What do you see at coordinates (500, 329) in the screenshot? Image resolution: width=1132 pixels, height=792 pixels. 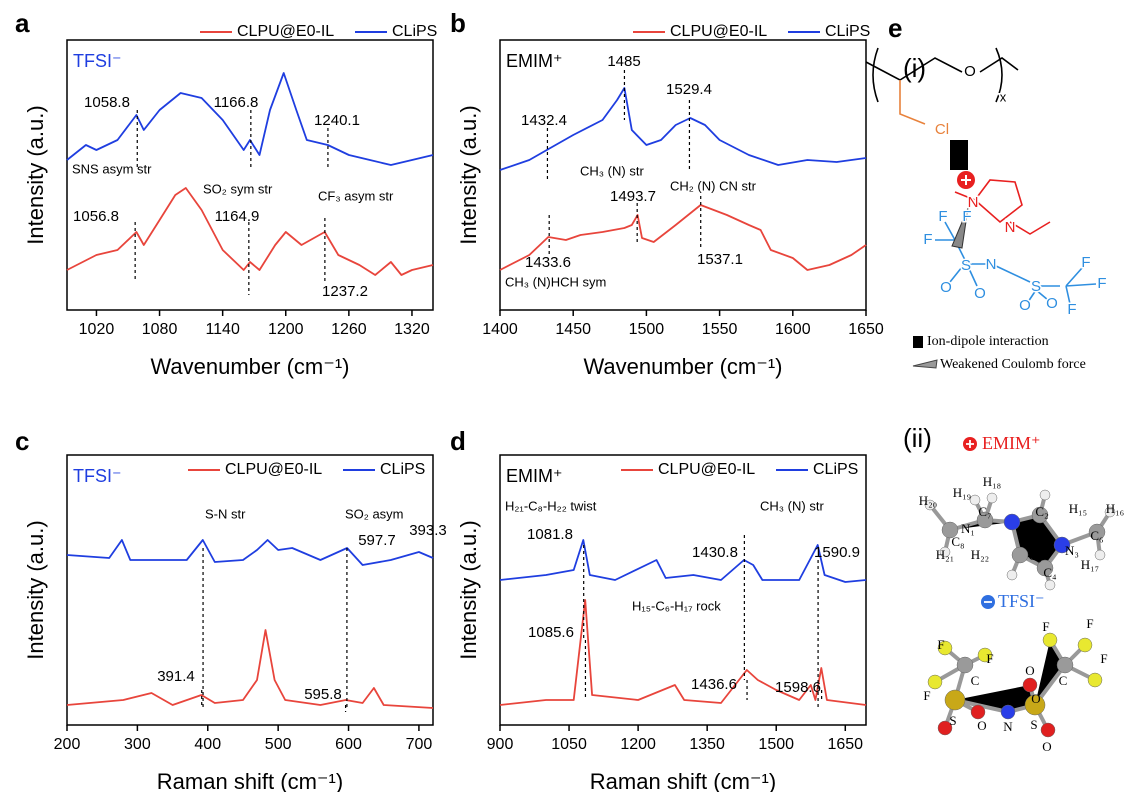 I see `x-tick-label: 1400` at bounding box center [500, 329].